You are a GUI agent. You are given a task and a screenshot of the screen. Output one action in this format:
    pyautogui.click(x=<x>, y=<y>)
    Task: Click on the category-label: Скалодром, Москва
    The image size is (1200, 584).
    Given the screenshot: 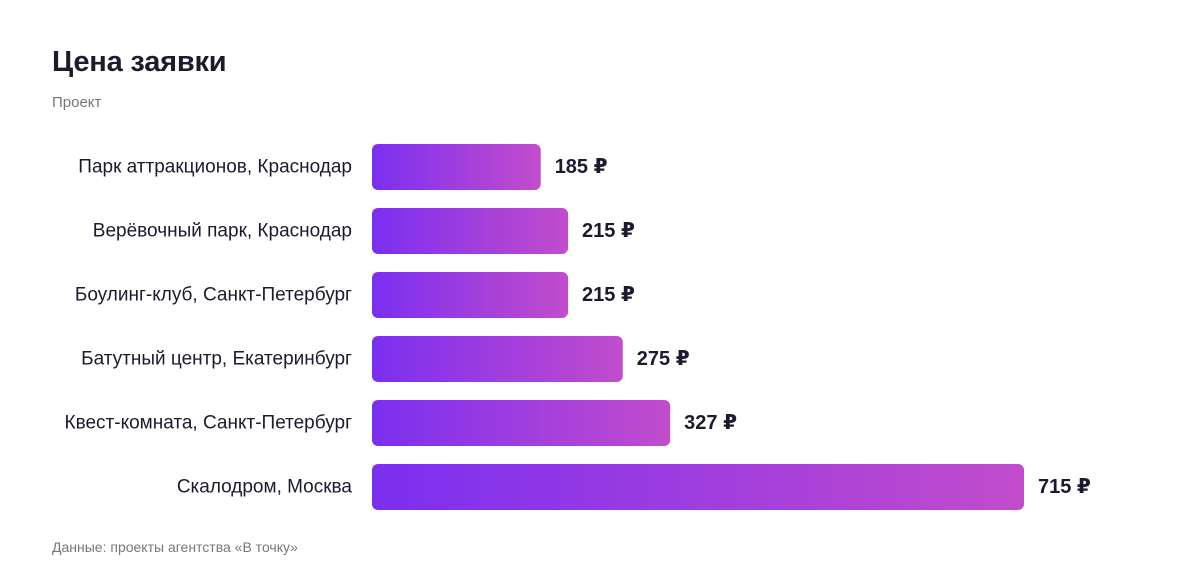 What is the action you would take?
    pyautogui.click(x=265, y=487)
    